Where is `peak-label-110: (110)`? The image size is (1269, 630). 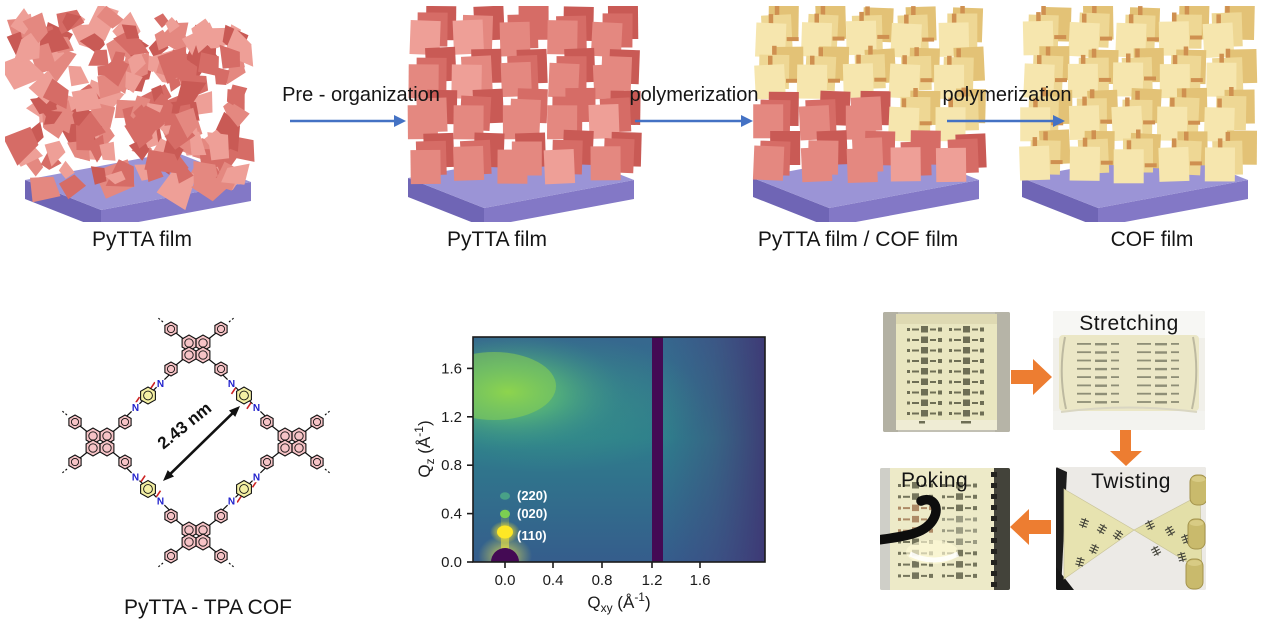 peak-label-110: (110) is located at coordinates (532, 535).